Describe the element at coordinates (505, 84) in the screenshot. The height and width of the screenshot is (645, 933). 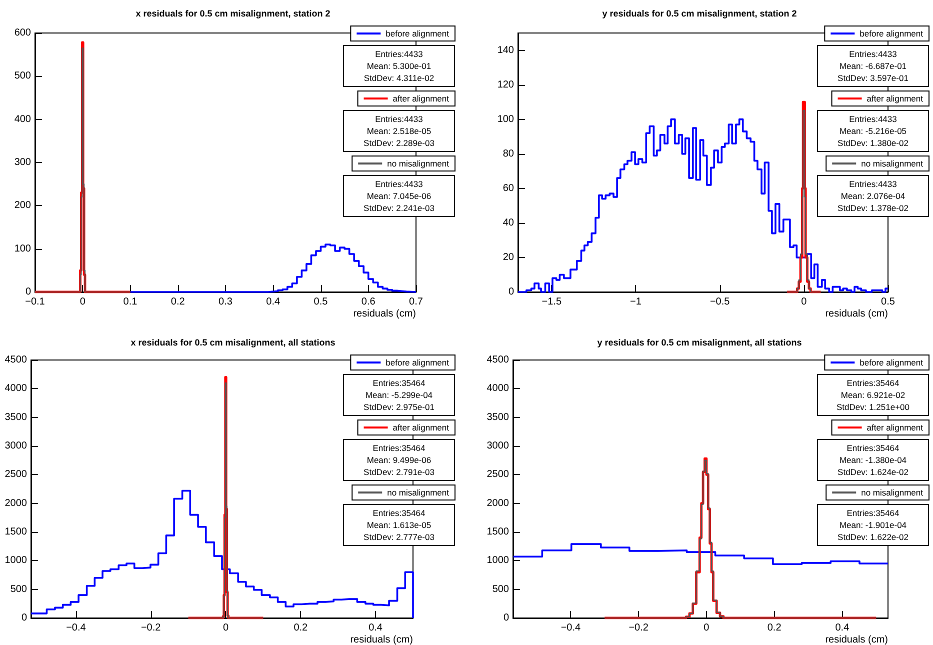
I see `y-tick-label: 120` at that location.